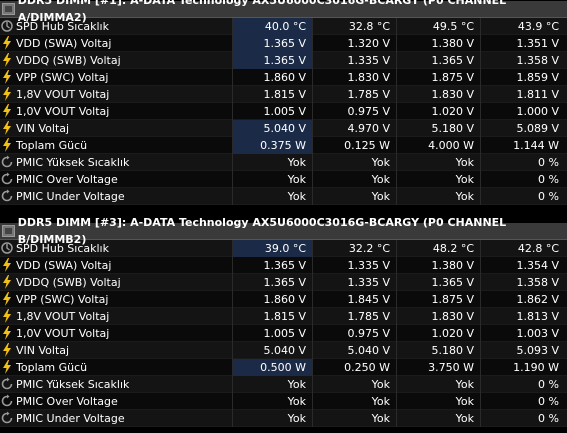 This screenshot has width=567, height=433. What do you see at coordinates (522, 333) in the screenshot?
I see `average-value: 1.003 V` at bounding box center [522, 333].